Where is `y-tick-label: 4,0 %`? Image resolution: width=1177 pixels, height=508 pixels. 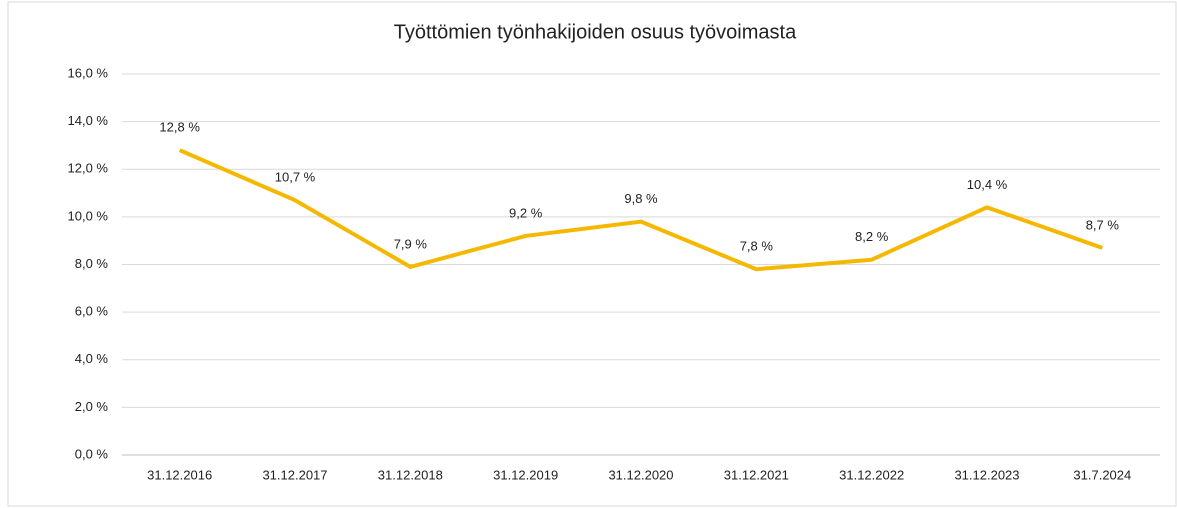
y-tick-label: 4,0 % is located at coordinates (92, 358).